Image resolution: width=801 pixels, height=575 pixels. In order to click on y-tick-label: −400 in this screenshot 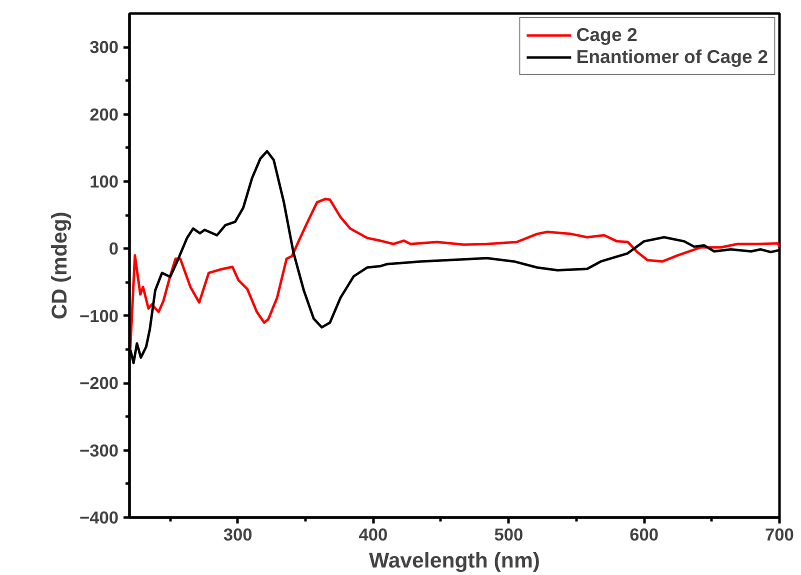, I will do `click(98, 518)`.